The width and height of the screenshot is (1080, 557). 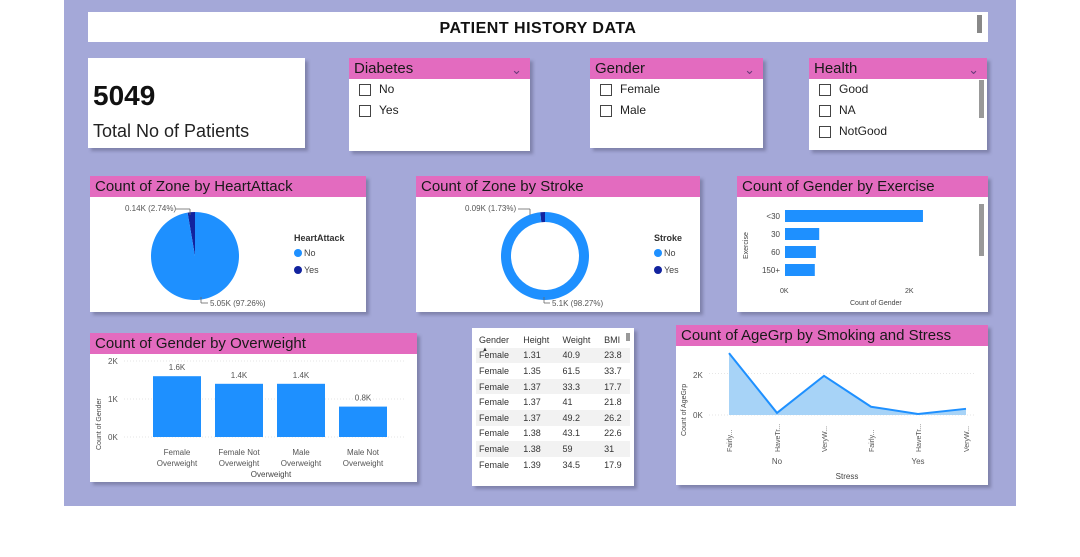 I want to click on diabetes-slicer: Diabetes ⌄ No Yes, so click(x=439, y=104).